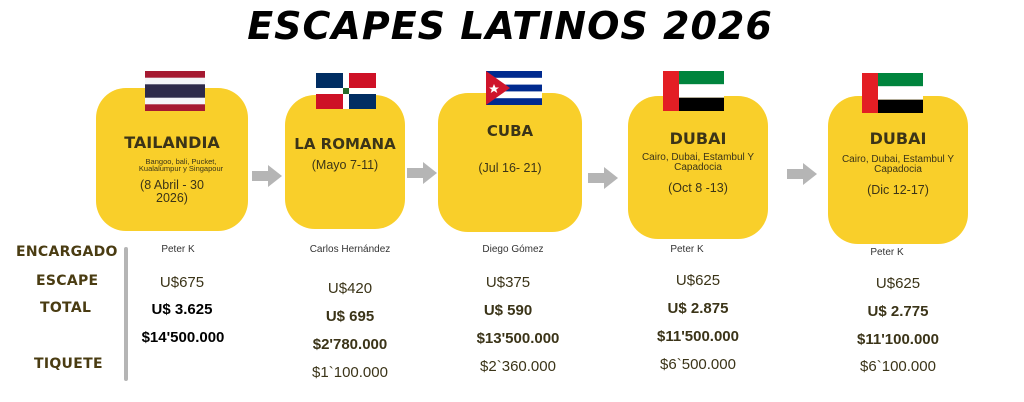 This screenshot has height=402, width=1024. I want to click on total-usd-value: U$ 2.775, so click(898, 311).